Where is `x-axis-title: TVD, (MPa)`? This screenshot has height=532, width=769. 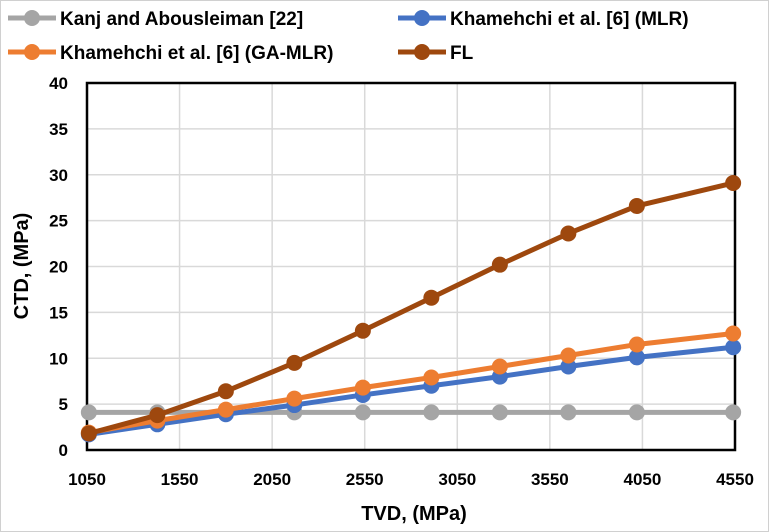 x-axis-title: TVD, (MPa) is located at coordinates (414, 514).